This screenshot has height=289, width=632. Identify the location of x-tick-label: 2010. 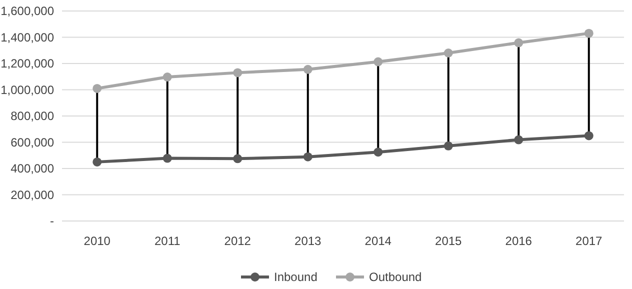
(97, 241).